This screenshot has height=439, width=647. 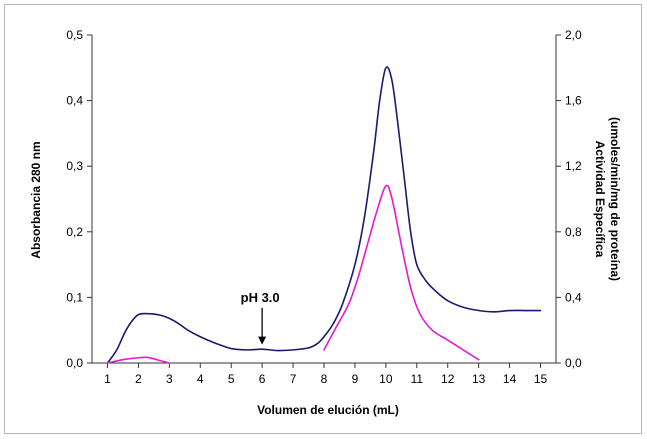 What do you see at coordinates (74, 101) in the screenshot?
I see `y-tick-label: 0,4` at bounding box center [74, 101].